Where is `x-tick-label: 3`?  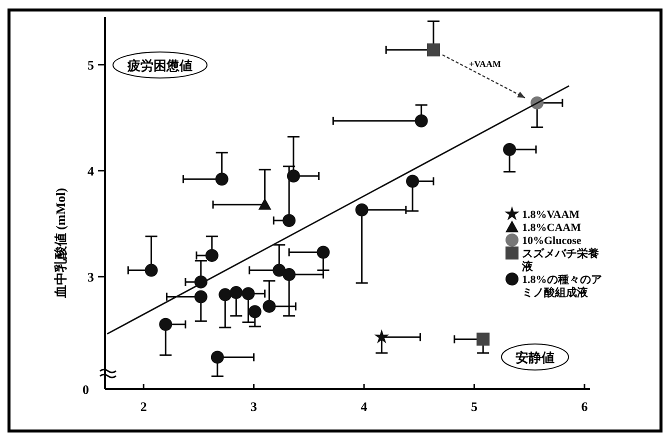
x-tick-label: 3 is located at coordinates (254, 406).